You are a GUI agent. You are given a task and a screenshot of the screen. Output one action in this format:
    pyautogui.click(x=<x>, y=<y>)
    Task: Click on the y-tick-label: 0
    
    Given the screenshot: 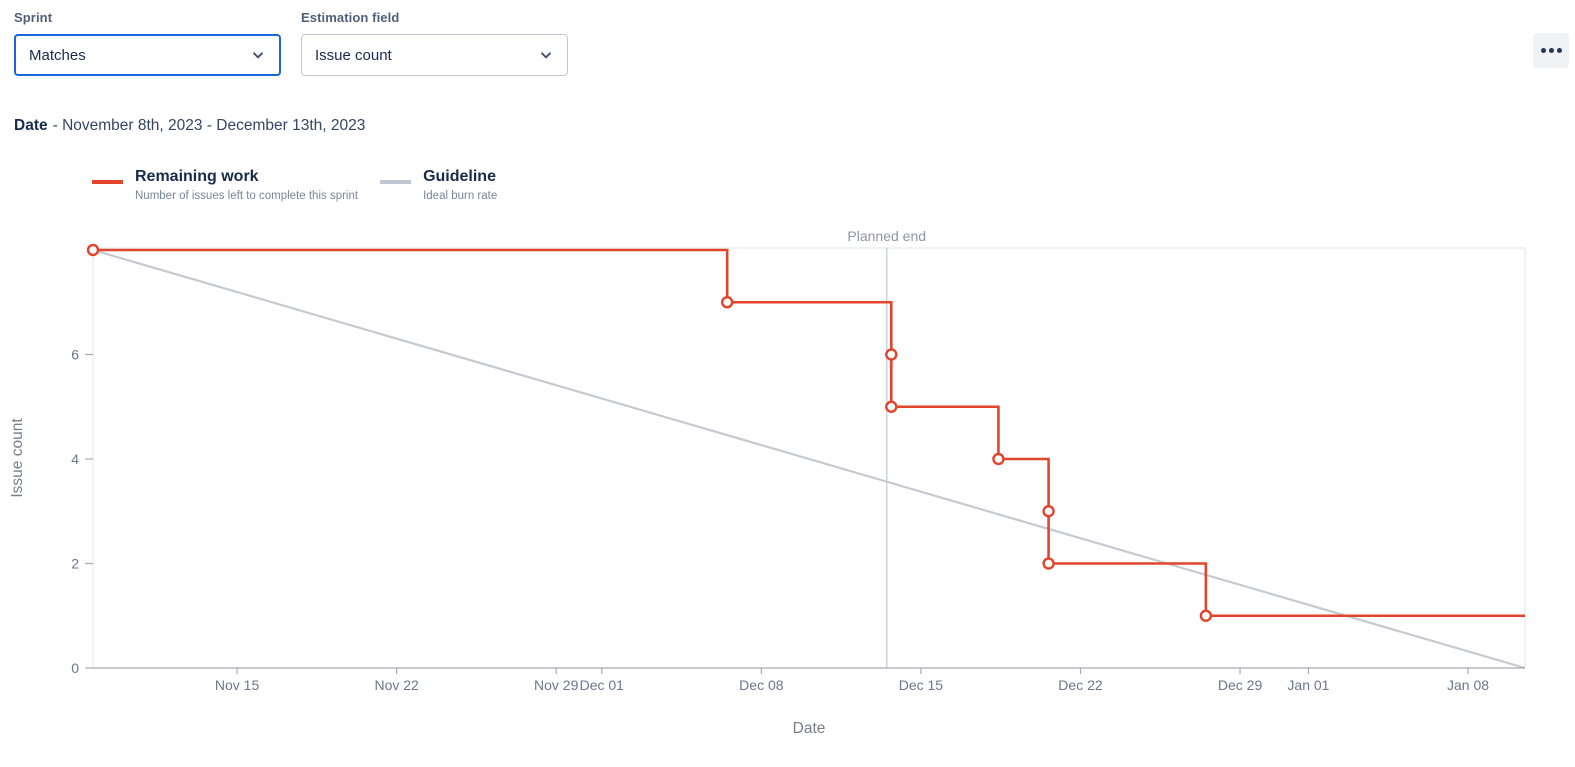 What is the action you would take?
    pyautogui.click(x=75, y=668)
    